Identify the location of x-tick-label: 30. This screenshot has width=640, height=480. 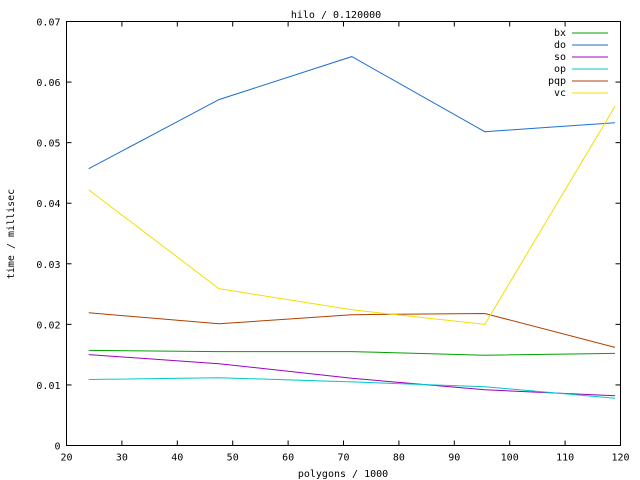
(122, 458).